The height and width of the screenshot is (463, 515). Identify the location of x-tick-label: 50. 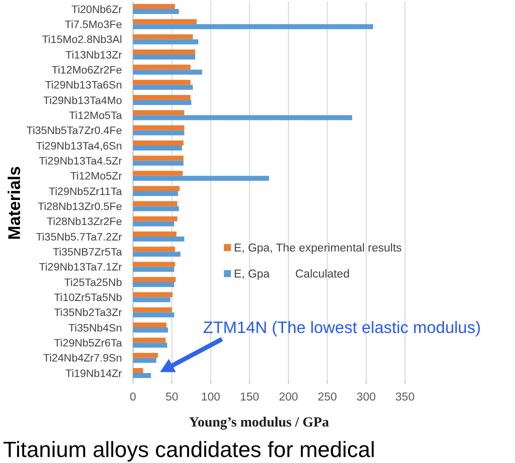
(171, 398).